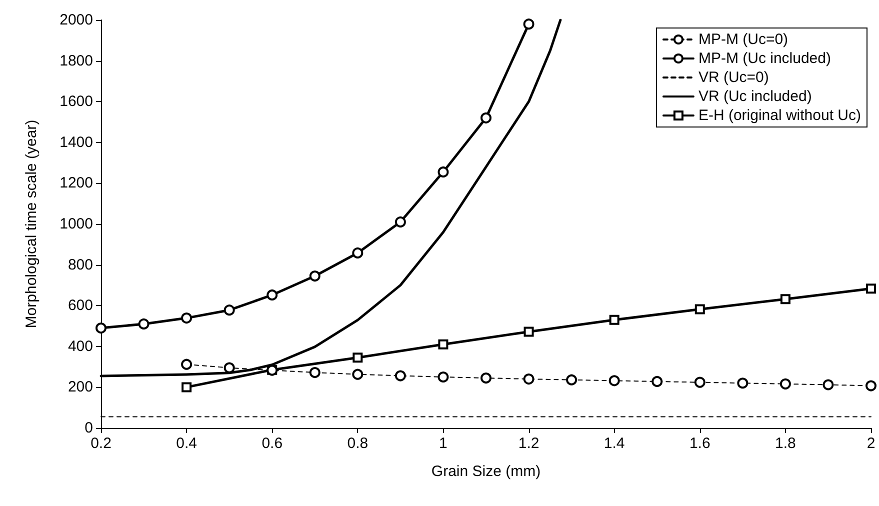  Describe the element at coordinates (76, 20) in the screenshot. I see `y-tick-label: 2000` at that location.